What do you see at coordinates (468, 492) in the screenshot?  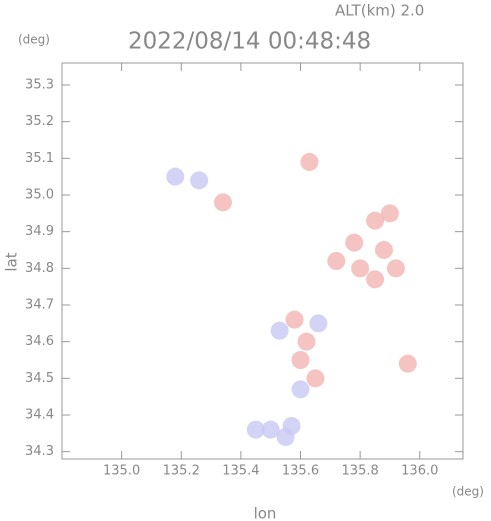 I see `x-unit: (deg)` at bounding box center [468, 492].